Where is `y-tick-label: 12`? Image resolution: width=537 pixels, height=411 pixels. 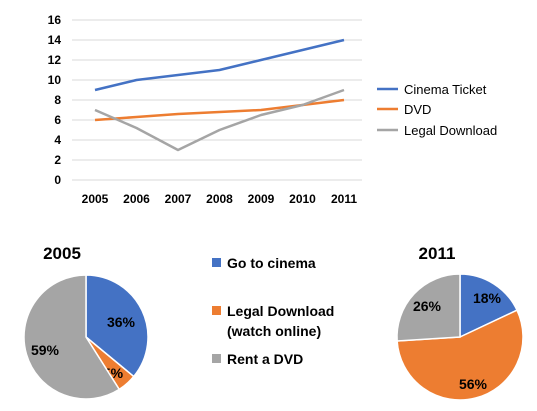
y-tick-label: 12 is located at coordinates (55, 60).